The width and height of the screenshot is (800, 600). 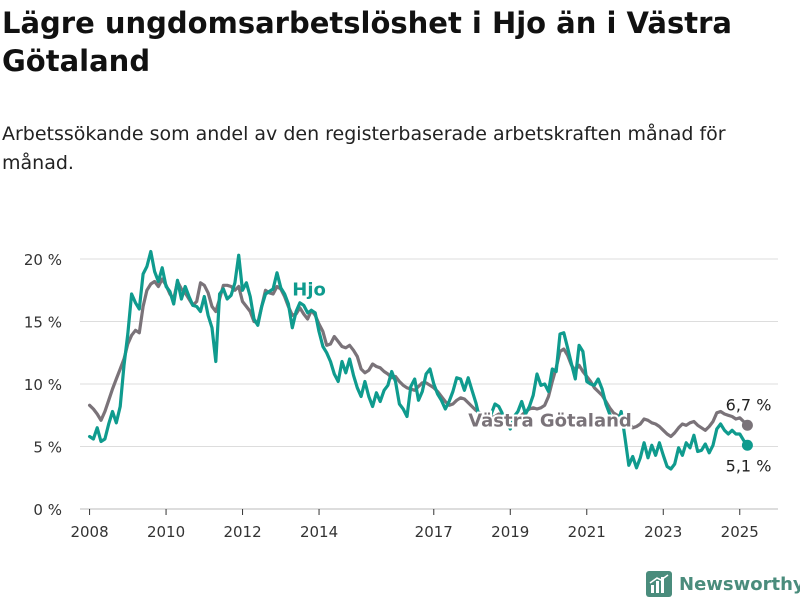 I want to click on brand-name: Newsworthy, so click(x=739, y=584).